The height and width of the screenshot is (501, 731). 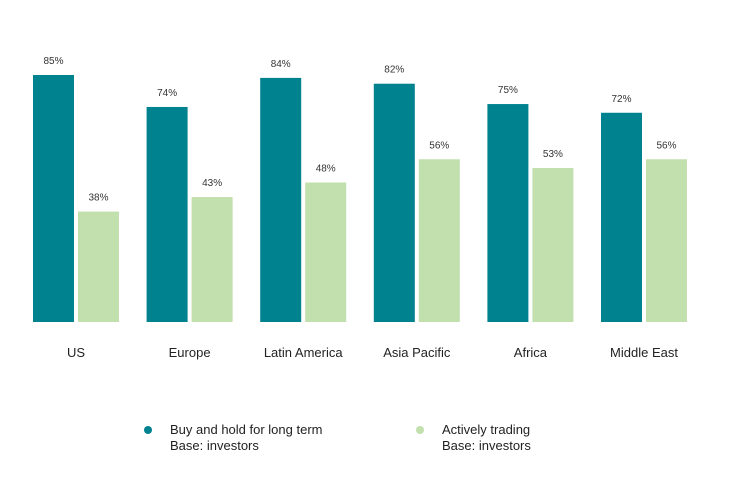 What do you see at coordinates (214, 445) in the screenshot?
I see `legend-base-series-1: Base: investors` at bounding box center [214, 445].